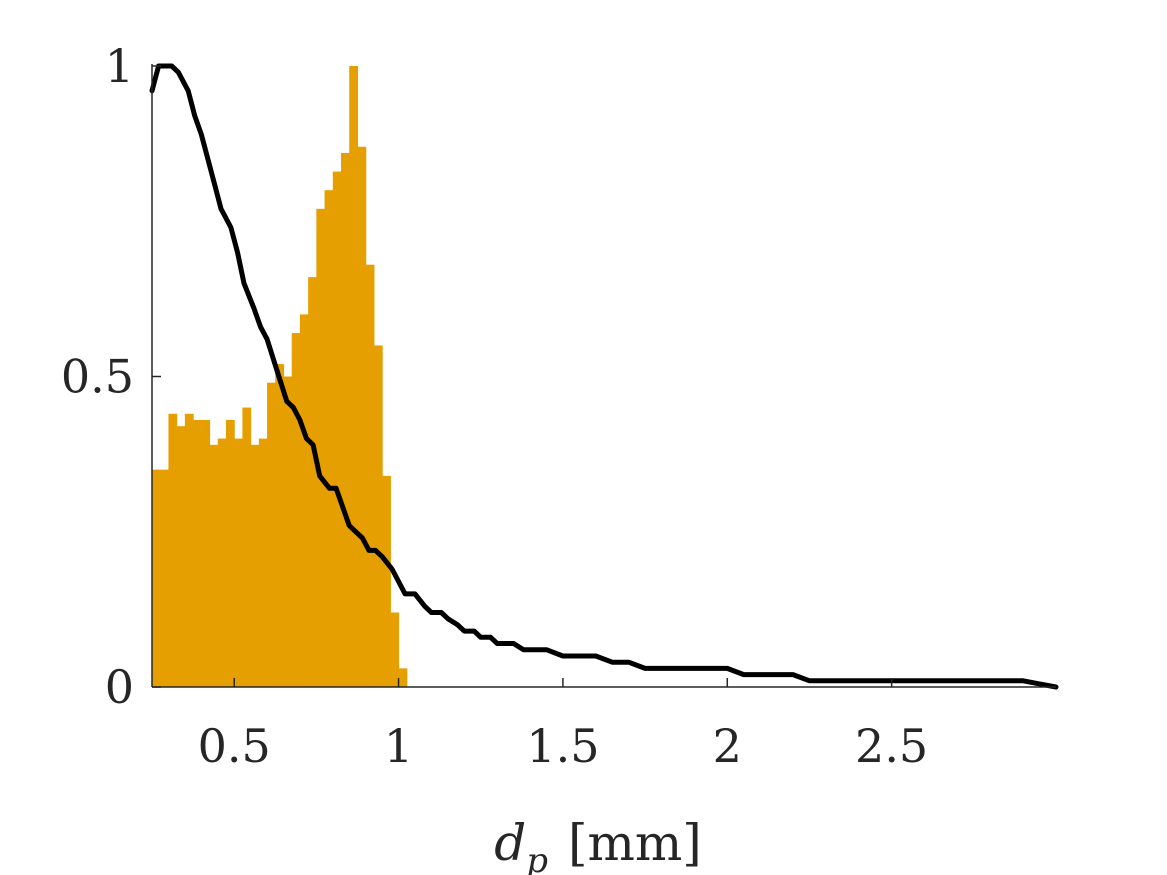 Image resolution: width=1167 pixels, height=875 pixels. Describe the element at coordinates (119, 66) in the screenshot. I see `y-tick-label: 1` at that location.